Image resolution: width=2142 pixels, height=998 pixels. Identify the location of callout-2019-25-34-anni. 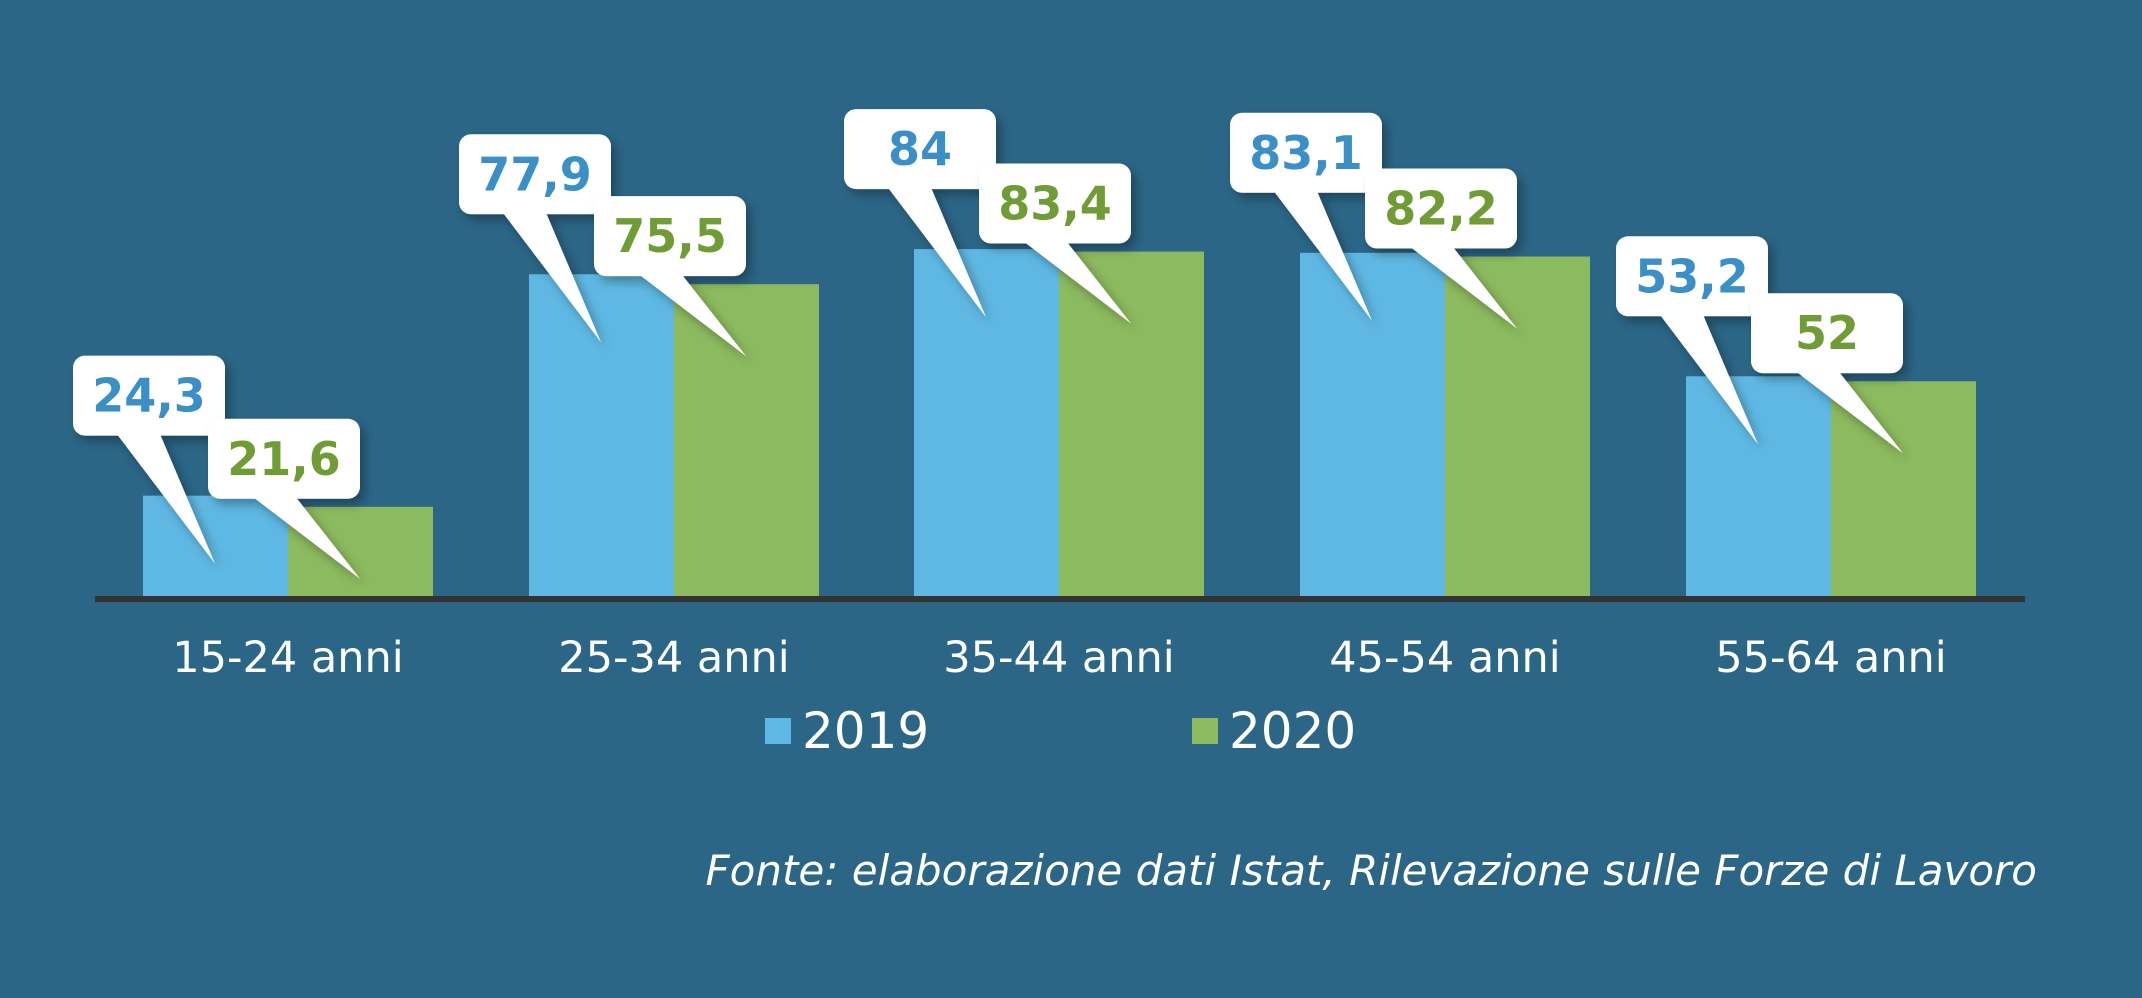
(535, 238).